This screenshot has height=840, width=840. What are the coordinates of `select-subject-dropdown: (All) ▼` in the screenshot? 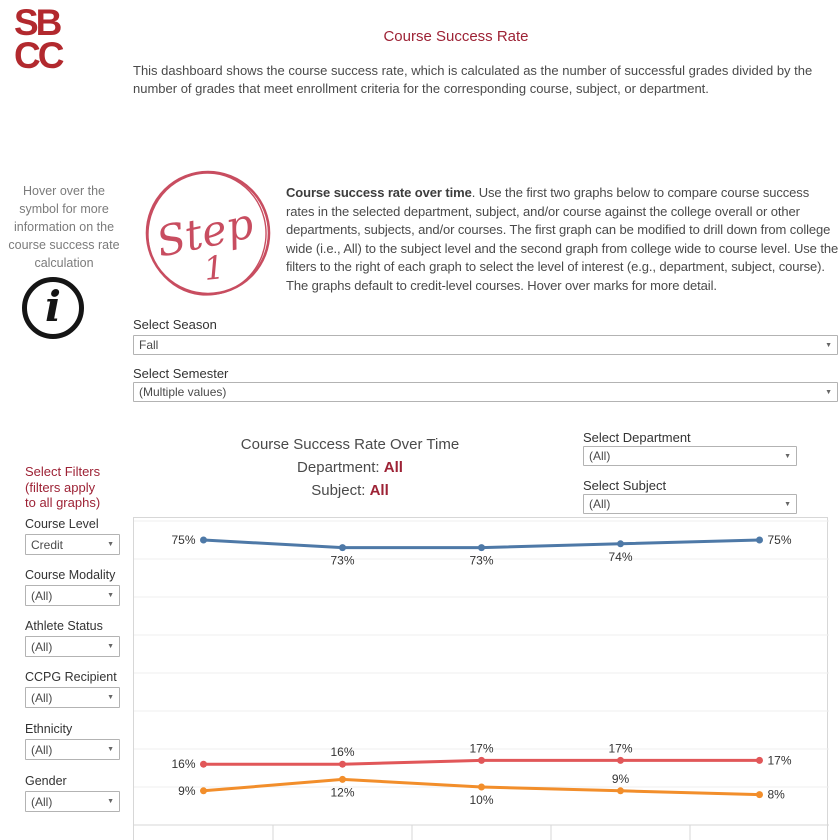 It's located at (690, 504).